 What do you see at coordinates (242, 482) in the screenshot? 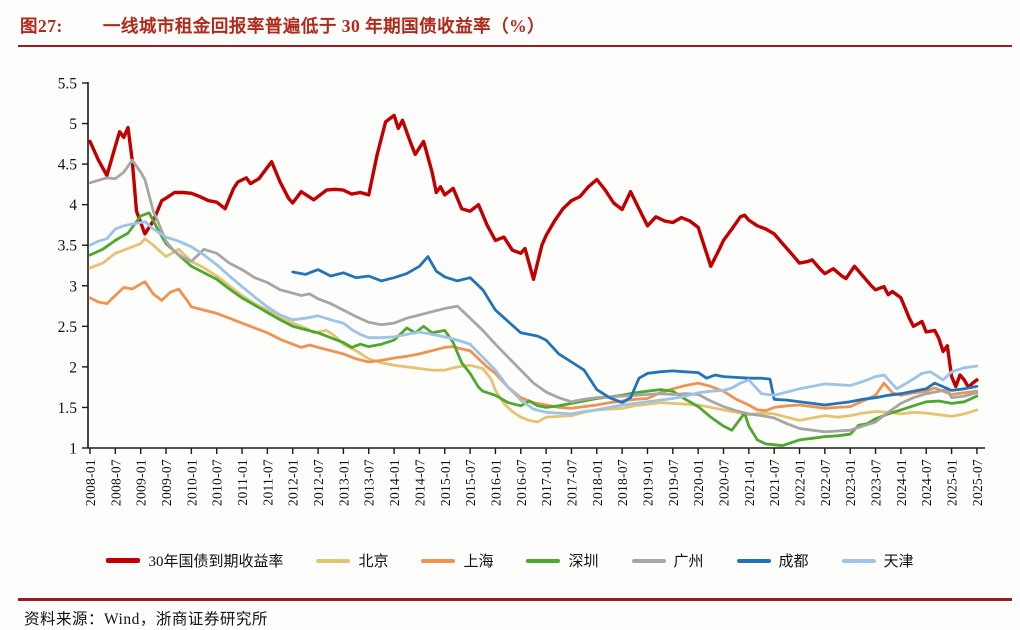
I see `x-tick-label: 2011-01` at bounding box center [242, 482].